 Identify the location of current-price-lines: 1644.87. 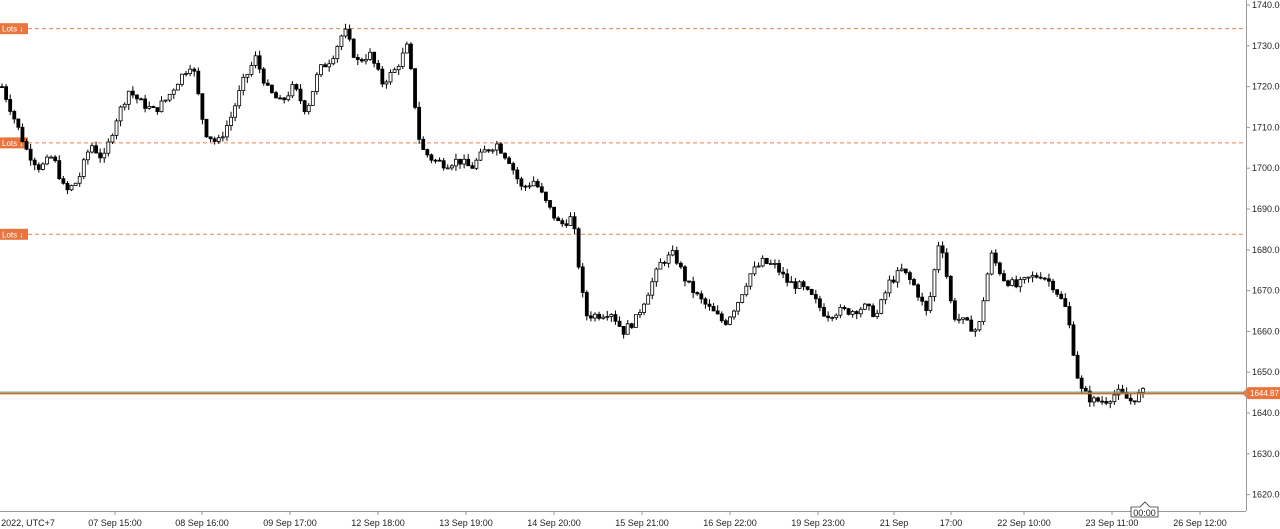
(640, 393).